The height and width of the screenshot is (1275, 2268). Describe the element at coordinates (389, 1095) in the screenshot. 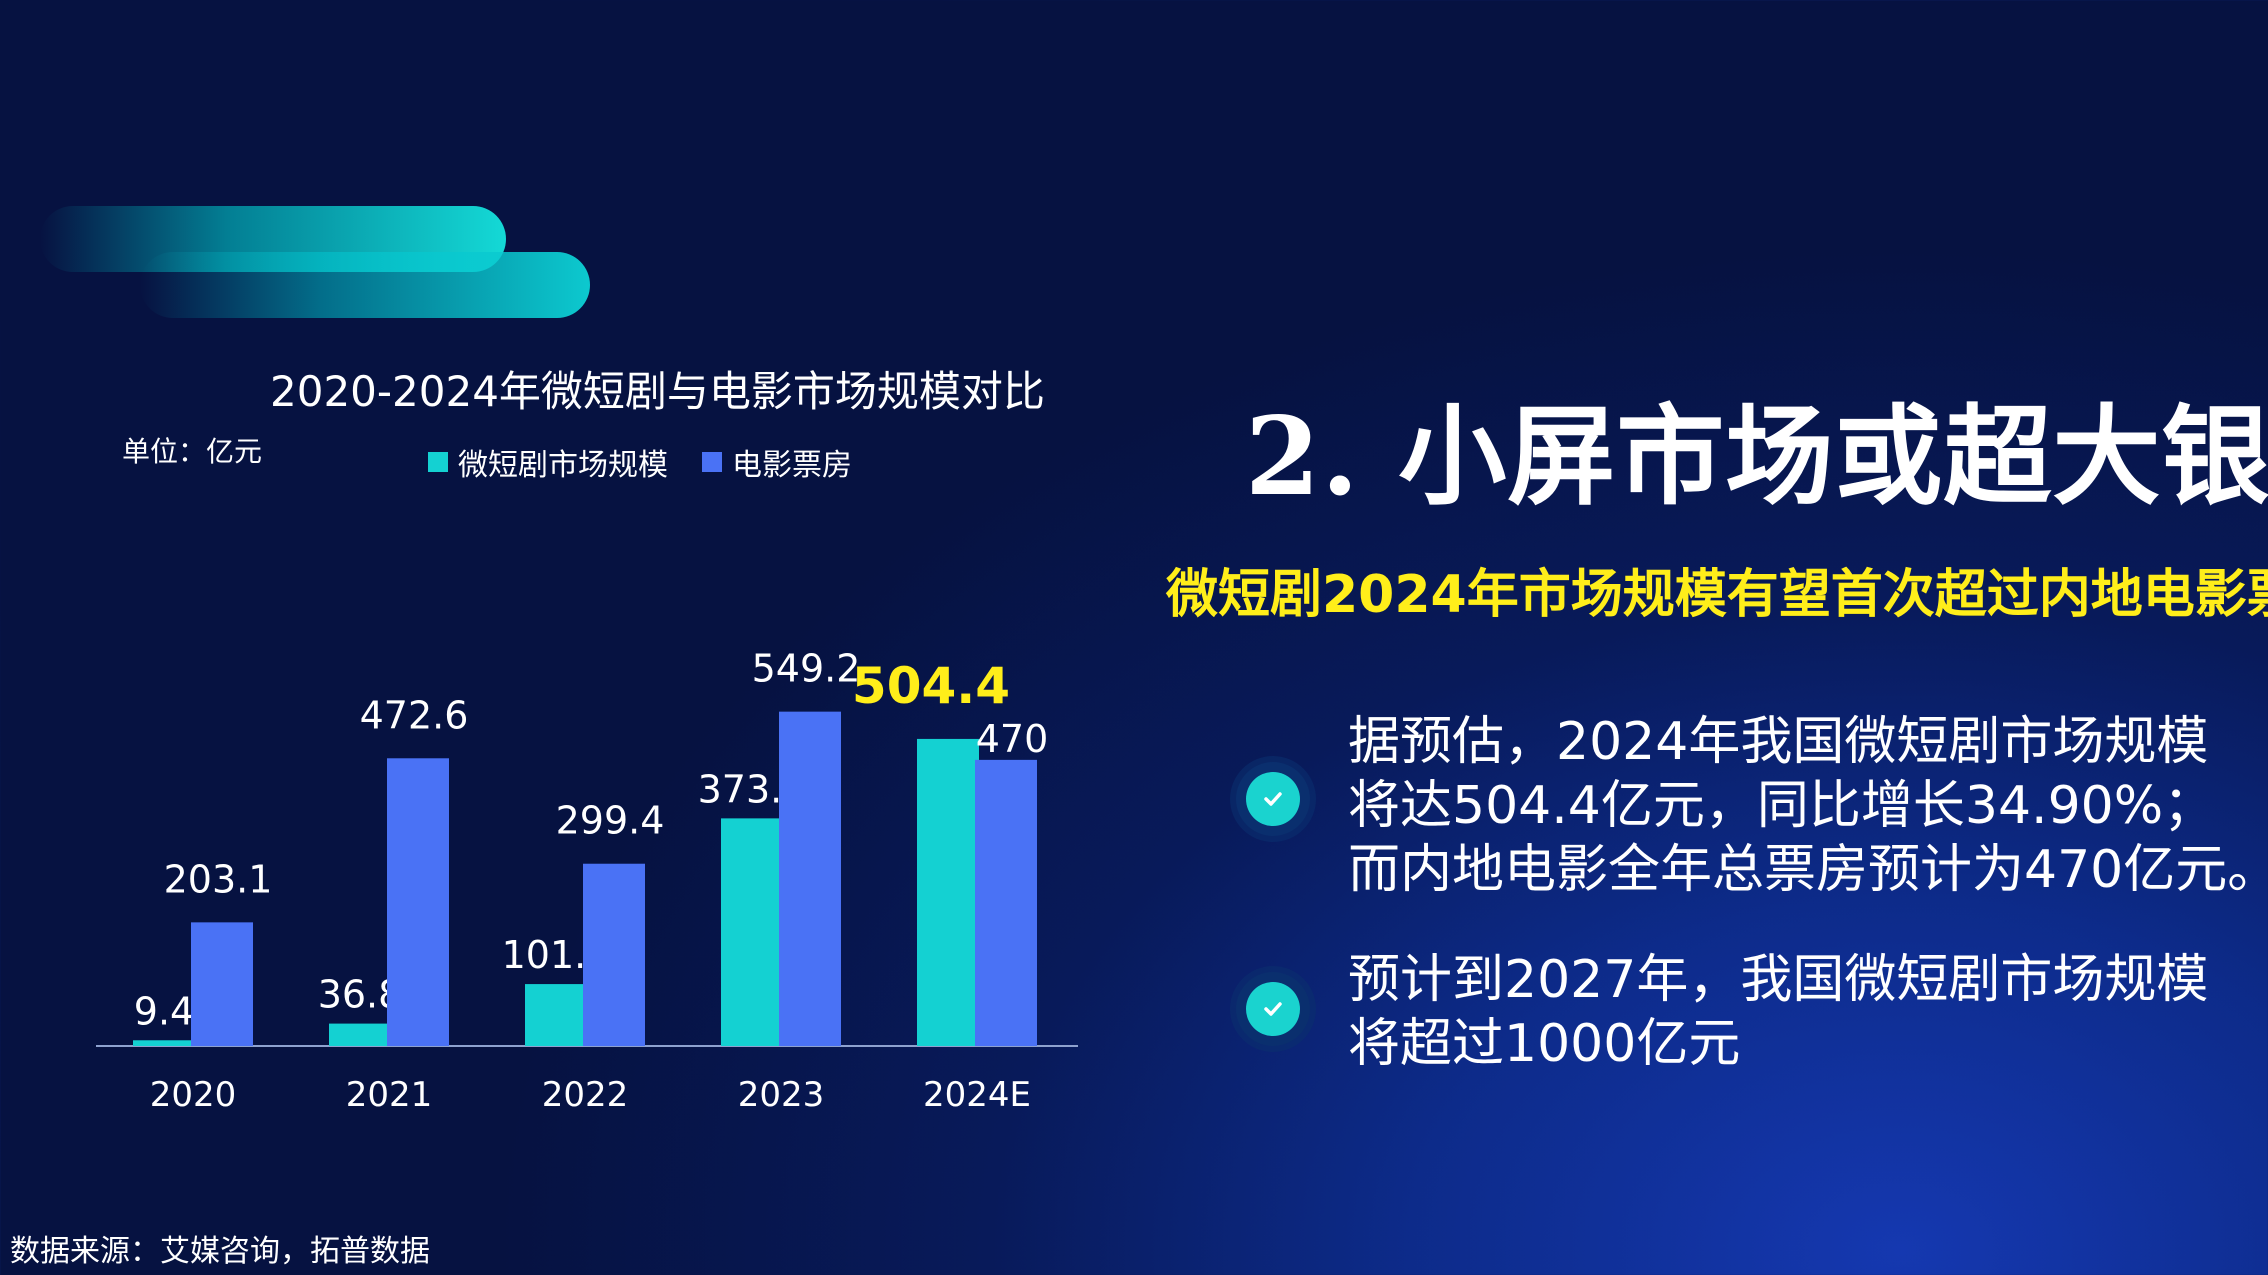

I see `x-tick-label: 2021` at that location.